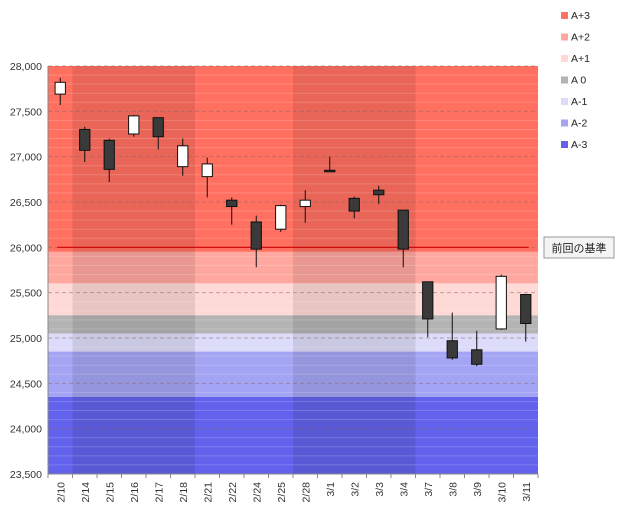 This screenshot has height=516, width=622. What do you see at coordinates (26, 248) in the screenshot?
I see `y-tick-label: 26,000` at bounding box center [26, 248].